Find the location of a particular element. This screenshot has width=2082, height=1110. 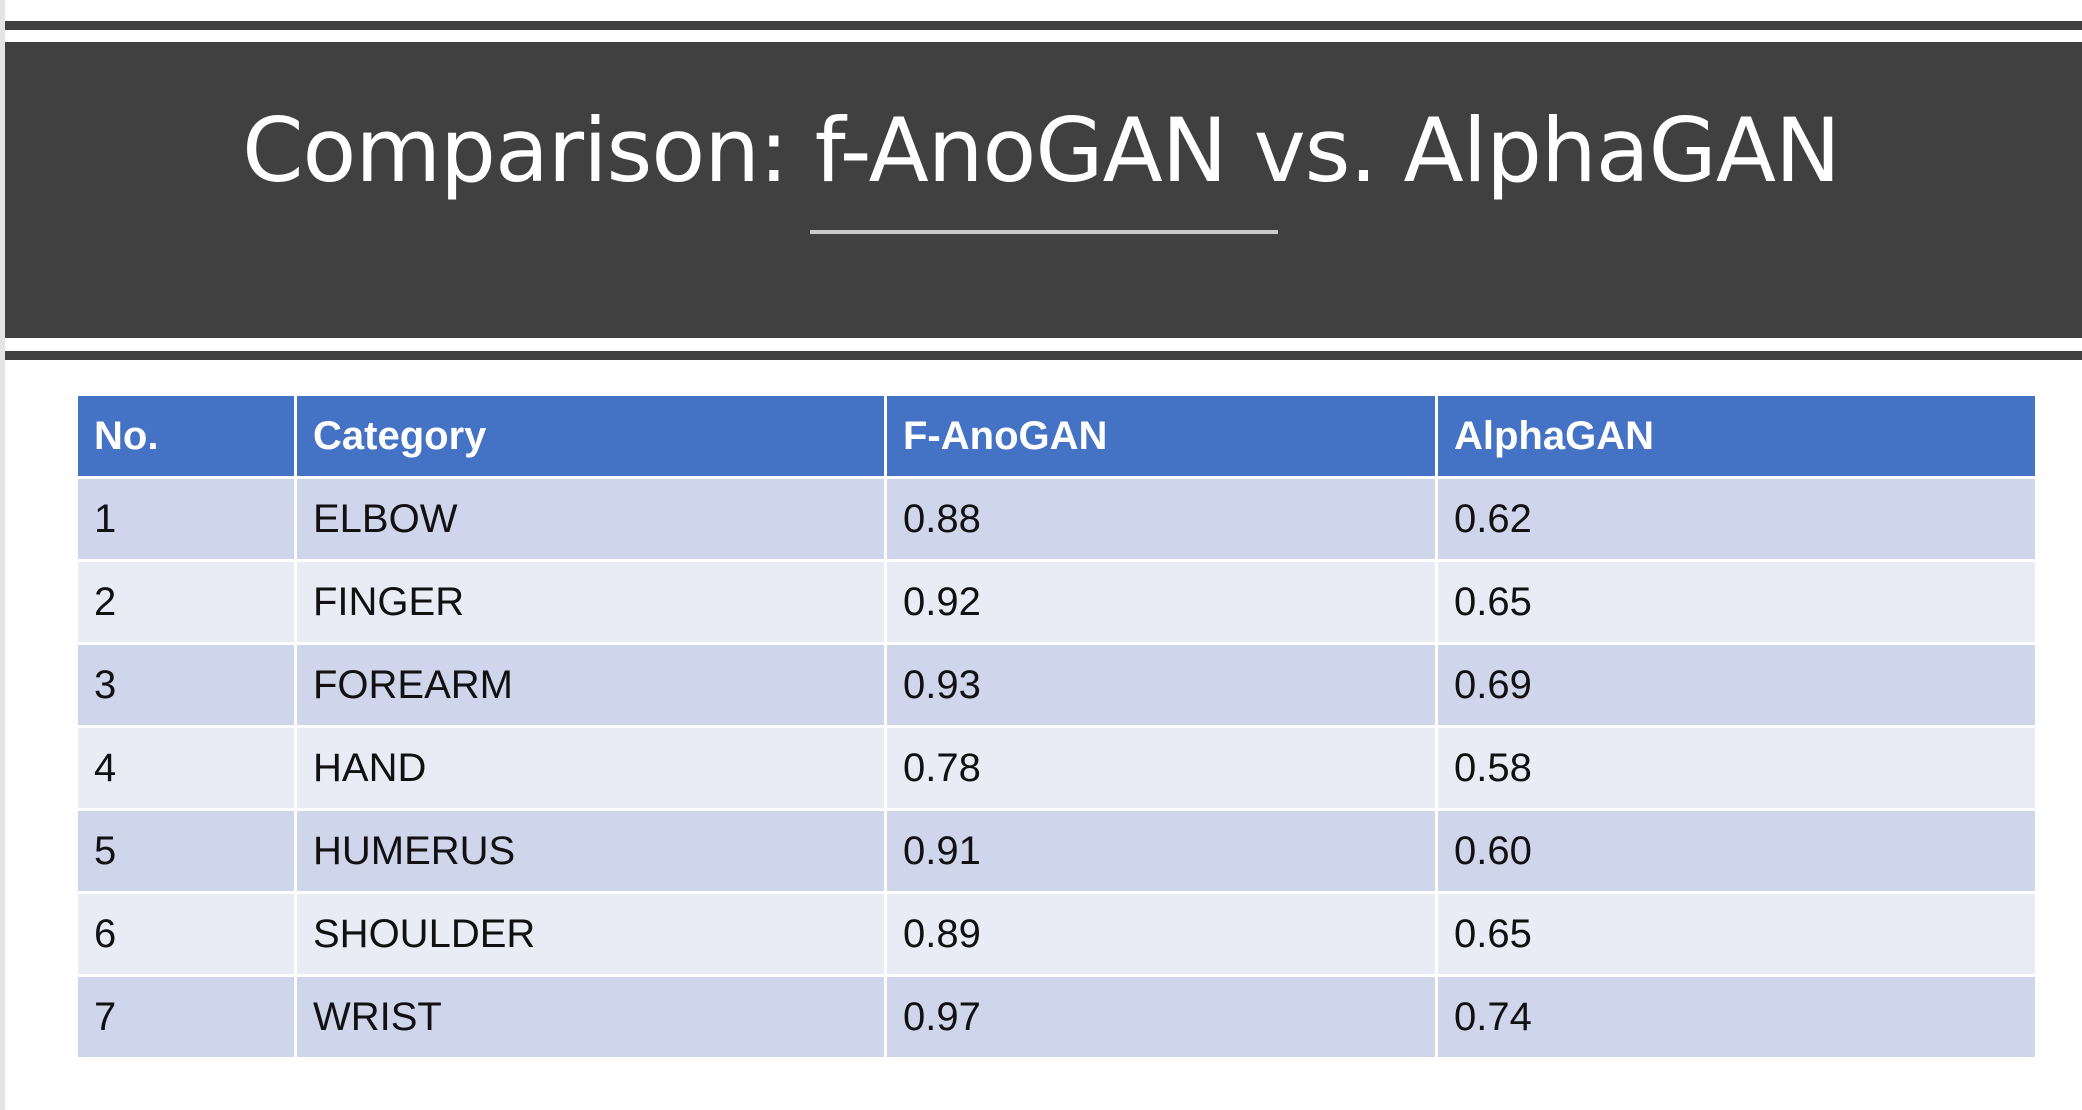

table-row: 2 FINGER 0.92 0.65 is located at coordinates (1056, 602).